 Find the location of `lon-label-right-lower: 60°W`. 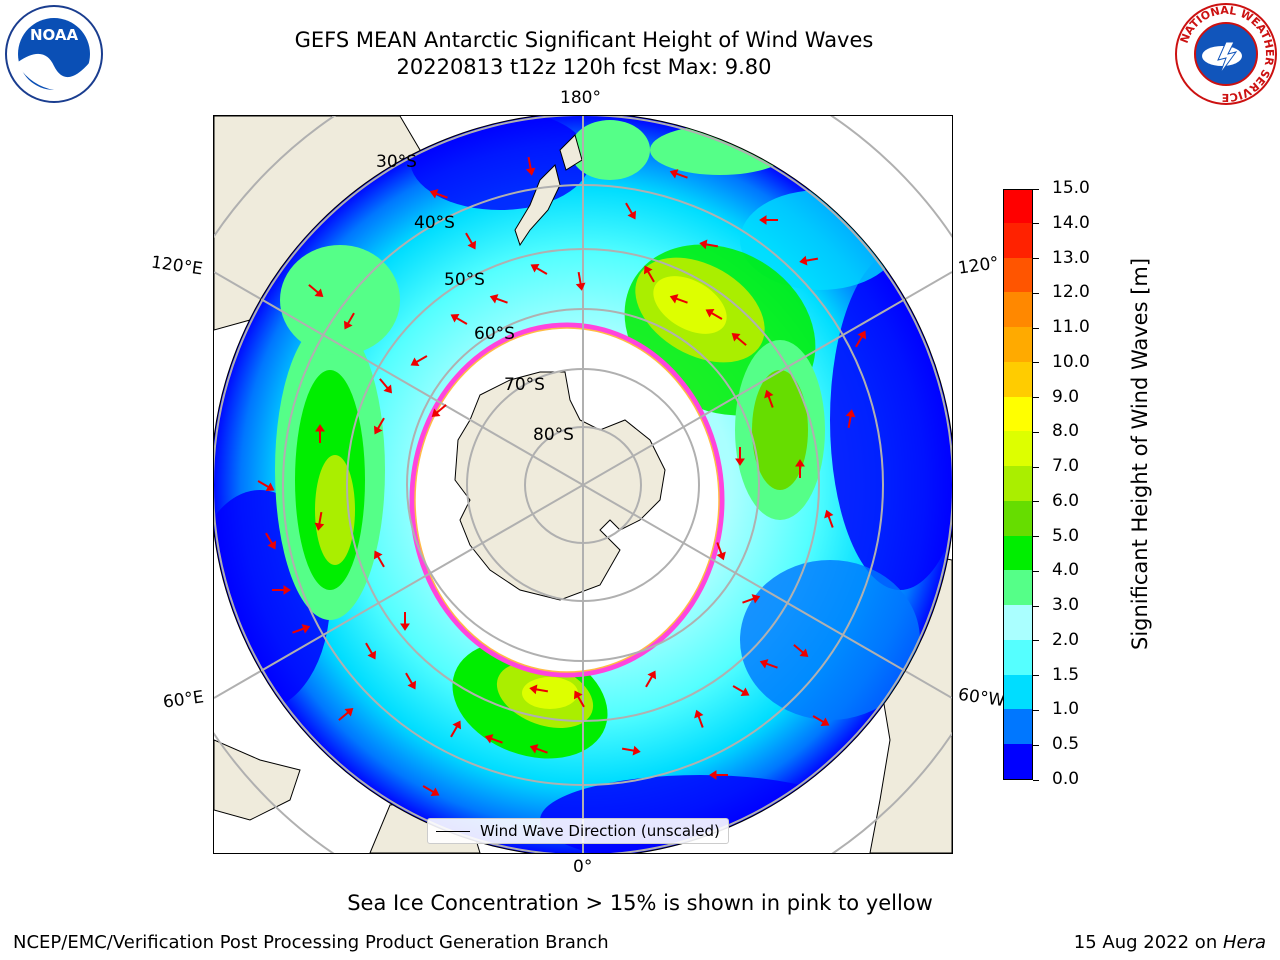

lon-label-right-lower: 60°W is located at coordinates (981, 698).